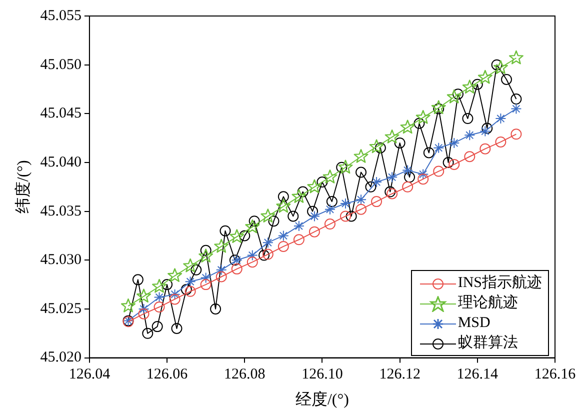 The image size is (579, 418). Describe the element at coordinates (500, 283) in the screenshot. I see `legend-label: INS指示航迹` at that location.